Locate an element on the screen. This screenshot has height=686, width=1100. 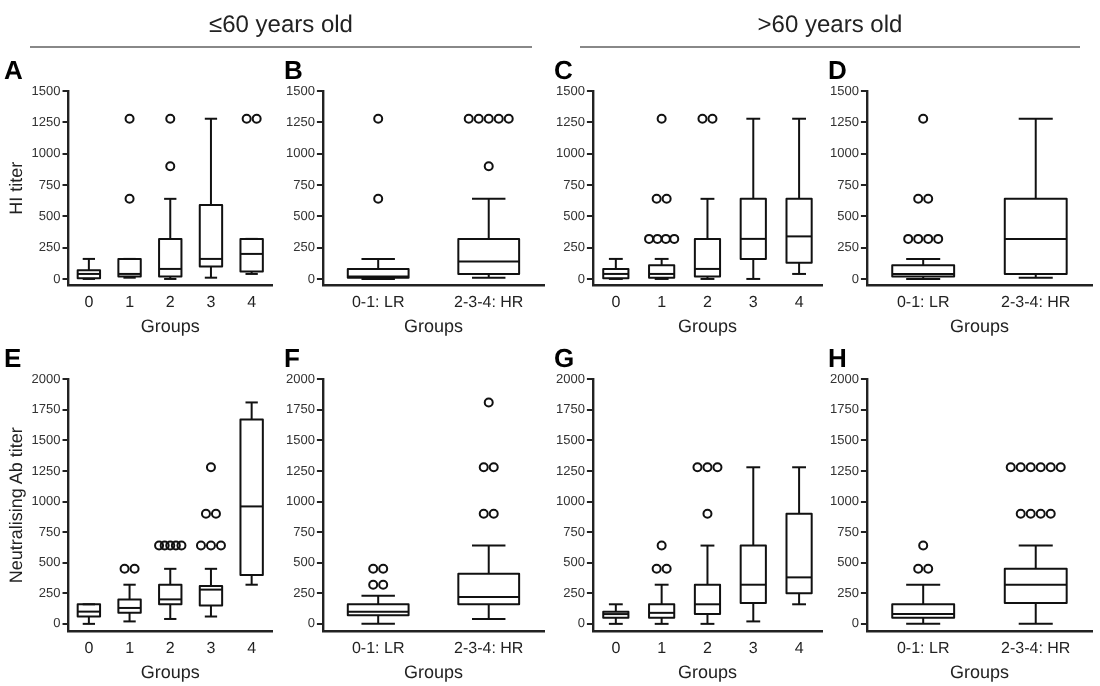
y-axis-title: HI titer is located at coordinates (15, 188).